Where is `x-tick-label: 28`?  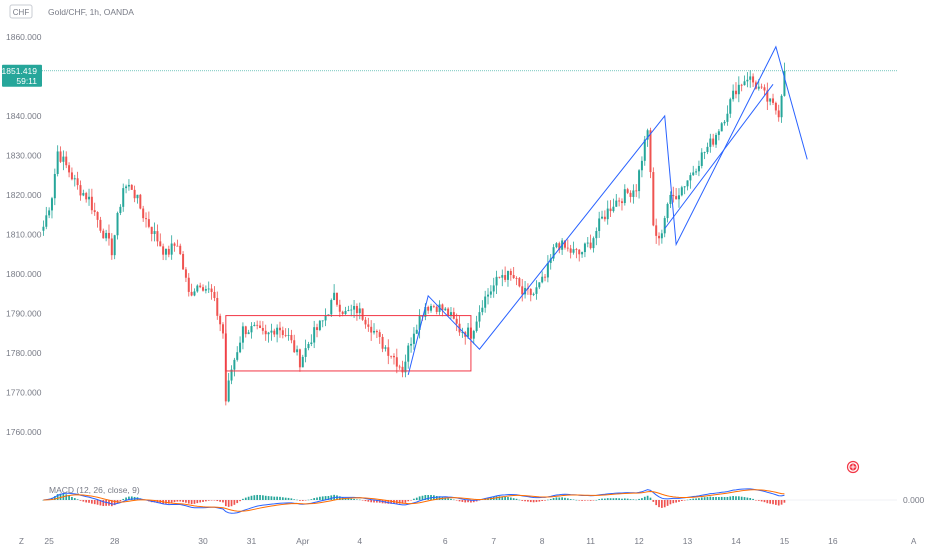 x-tick-label: 28 is located at coordinates (115, 541).